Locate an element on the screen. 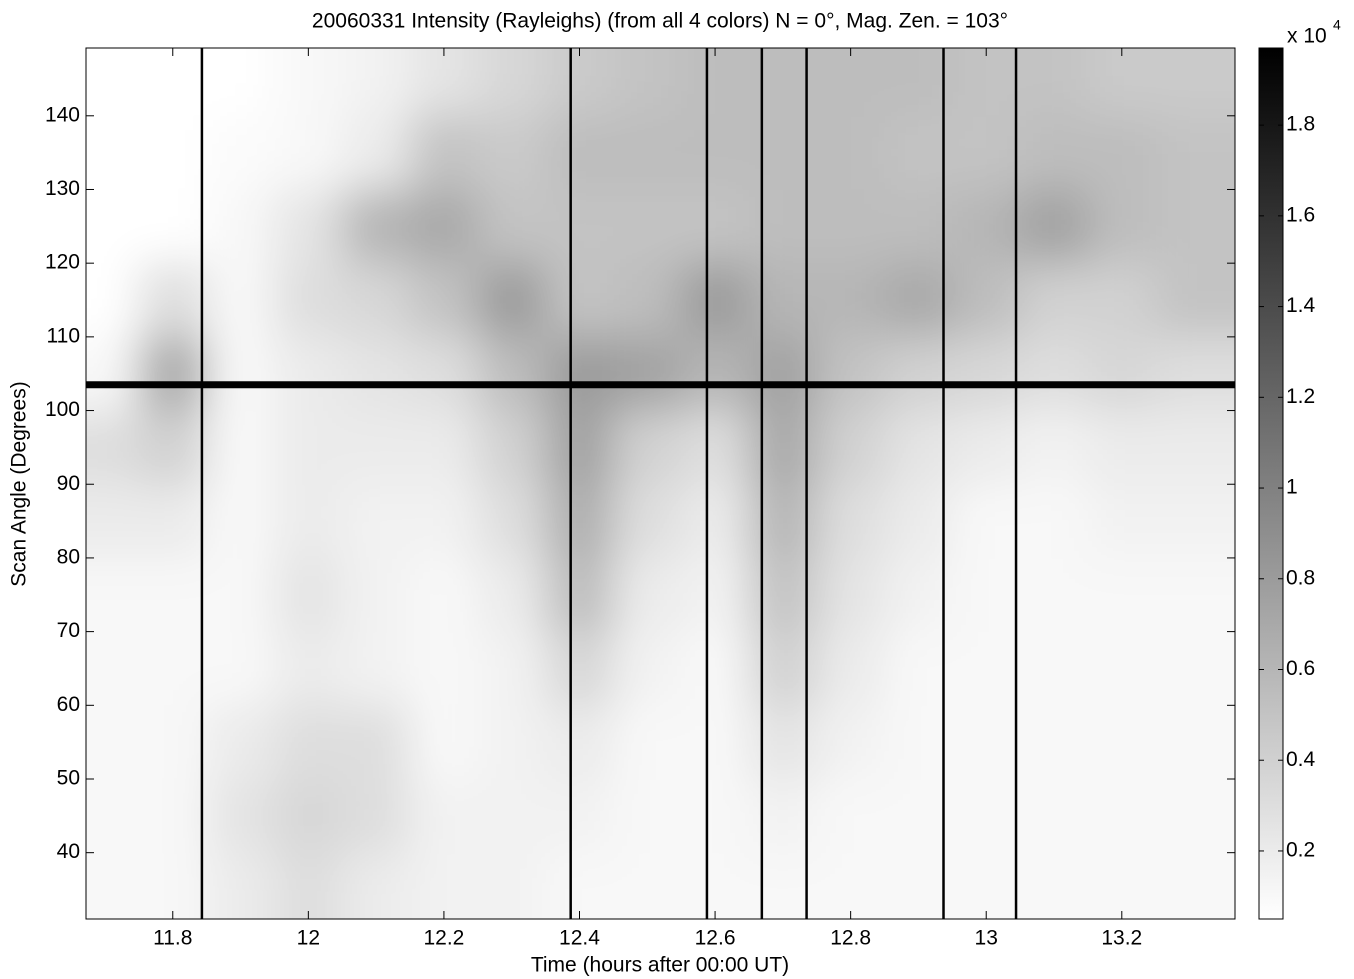  colorbar-tick-label: 1 is located at coordinates (1292, 487).